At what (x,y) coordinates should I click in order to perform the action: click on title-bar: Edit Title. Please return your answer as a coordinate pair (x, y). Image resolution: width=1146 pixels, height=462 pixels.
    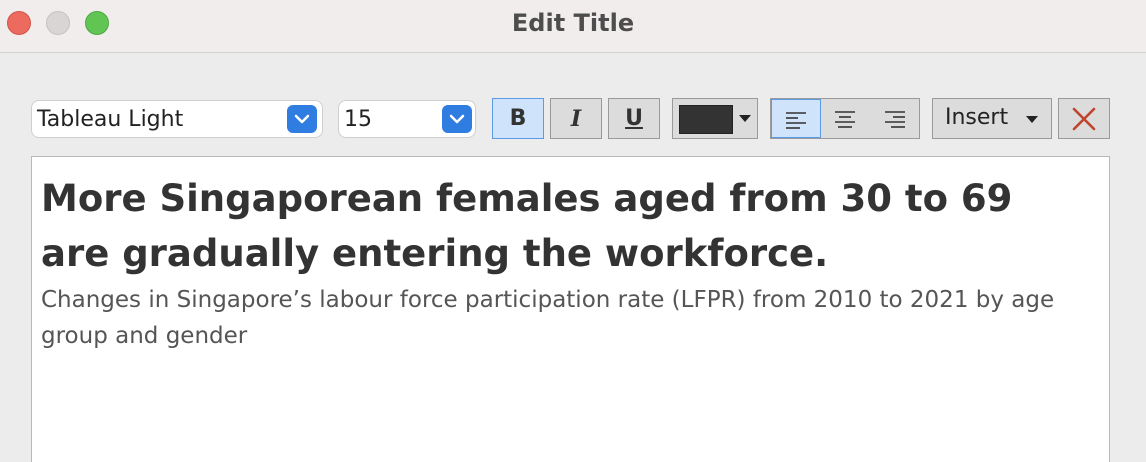
    Looking at the image, I should click on (573, 26).